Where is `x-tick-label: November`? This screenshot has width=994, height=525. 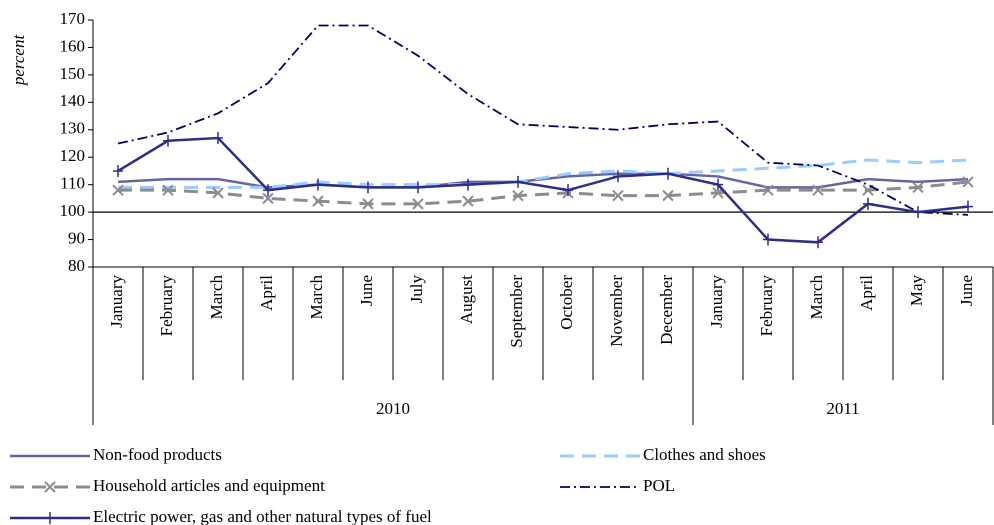
x-tick-label: November is located at coordinates (616, 311).